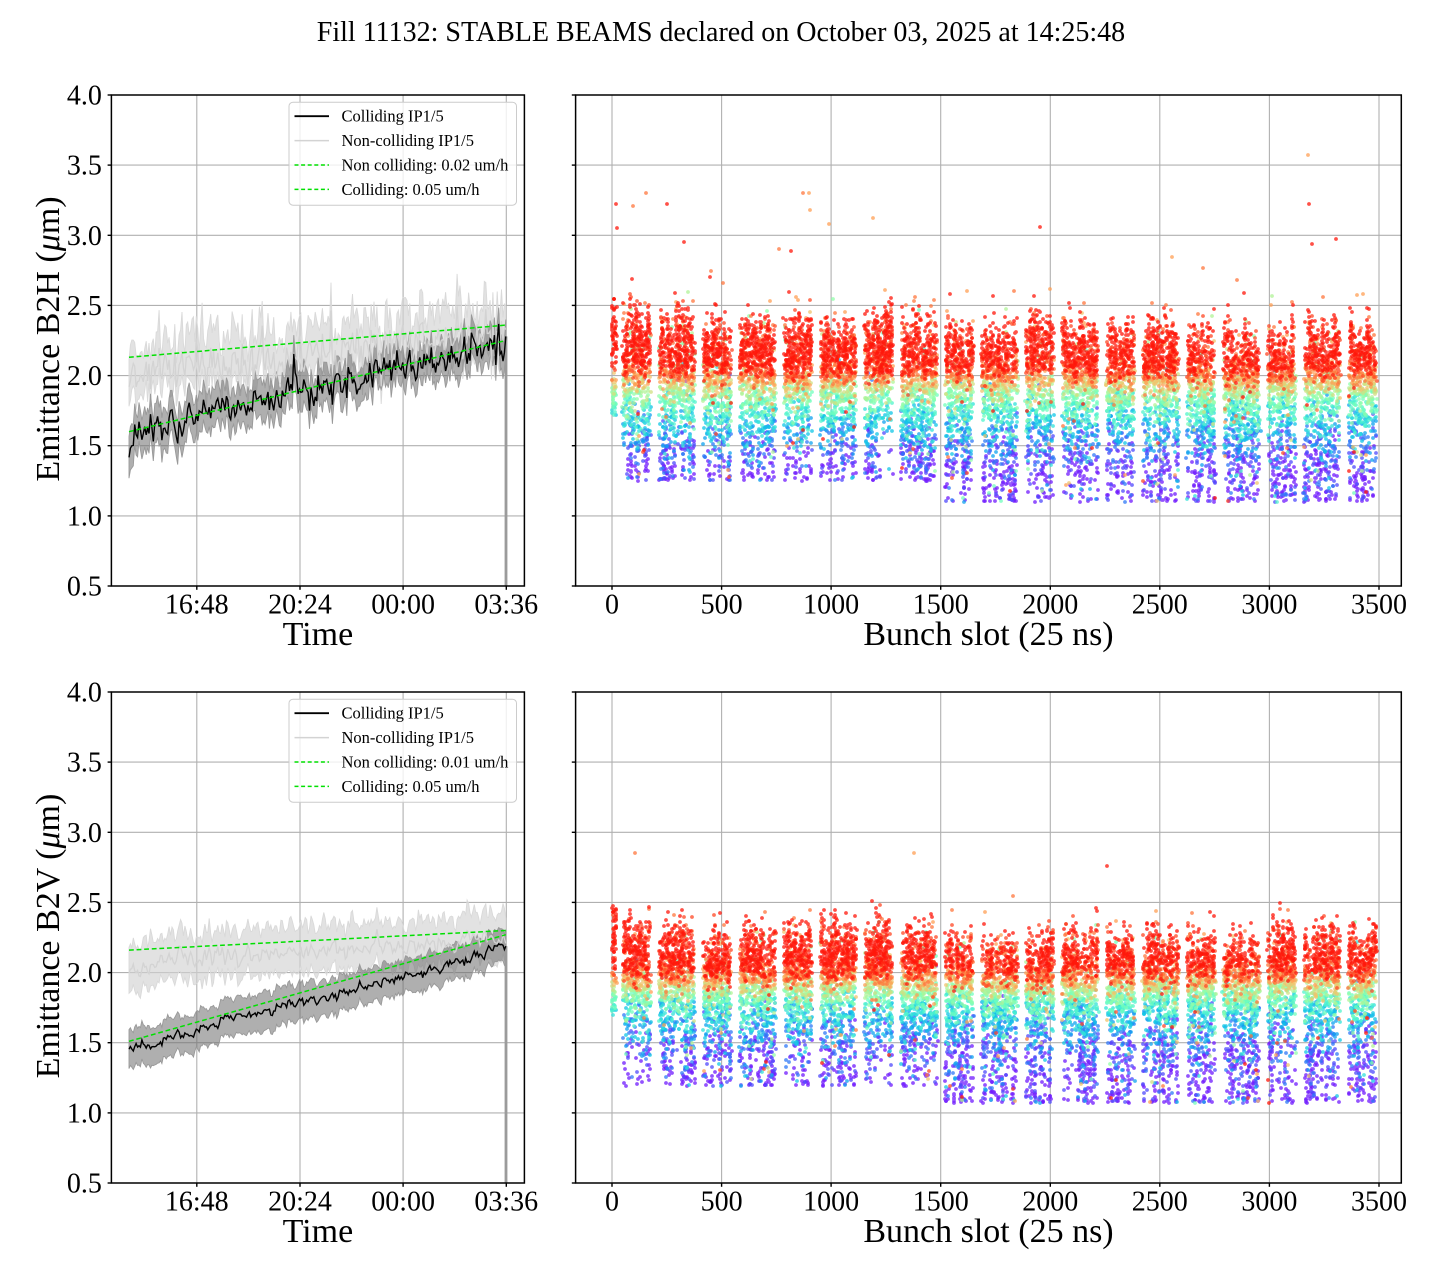 Image resolution: width=1440 pixels, height=1280 pixels. What do you see at coordinates (426, 762) in the screenshot?
I see `svg-text: Non colliding: 0.01 um/h` at bounding box center [426, 762].